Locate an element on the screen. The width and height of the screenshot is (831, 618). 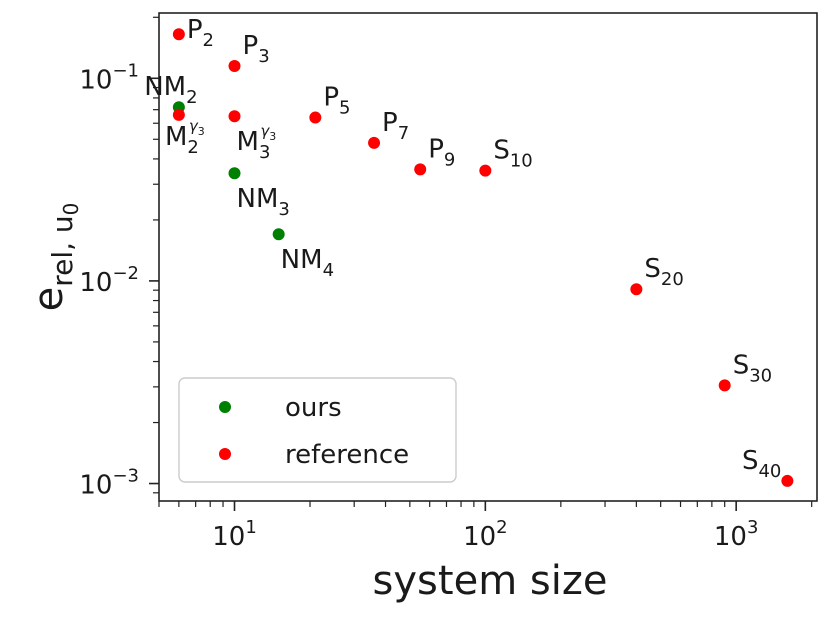
data-label: NM4 is located at coordinates (307, 263).